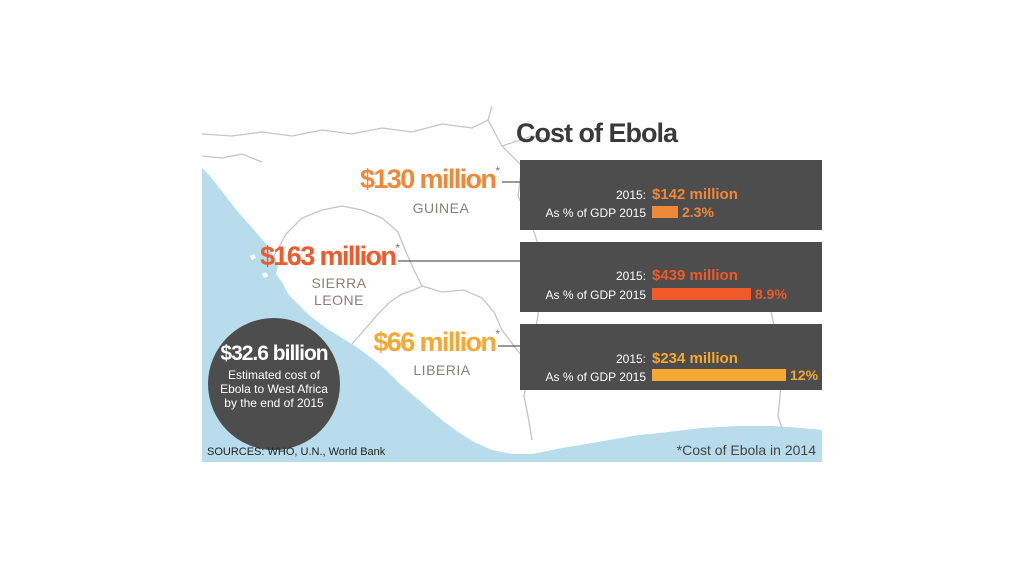  Describe the element at coordinates (771, 294) in the screenshot. I see `sierraleone-gdp-pct: 8.9%` at that location.